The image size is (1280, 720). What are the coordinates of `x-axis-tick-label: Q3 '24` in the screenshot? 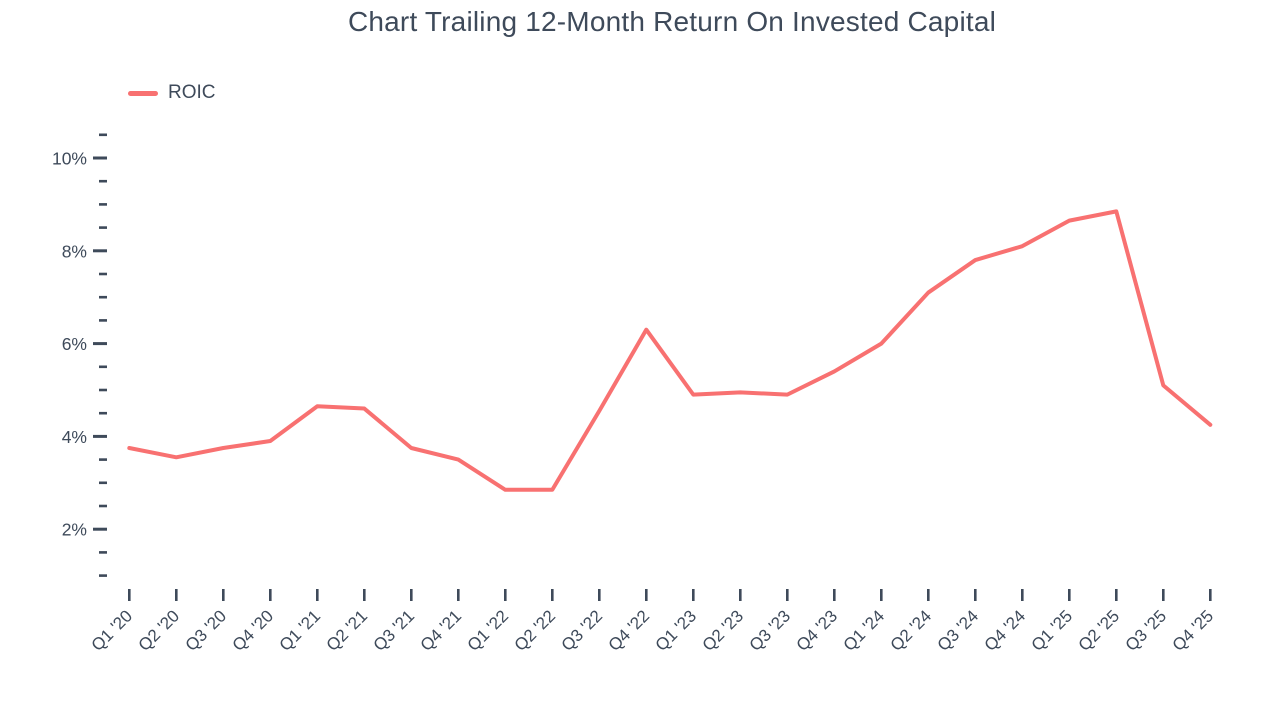 It's located at (958, 630).